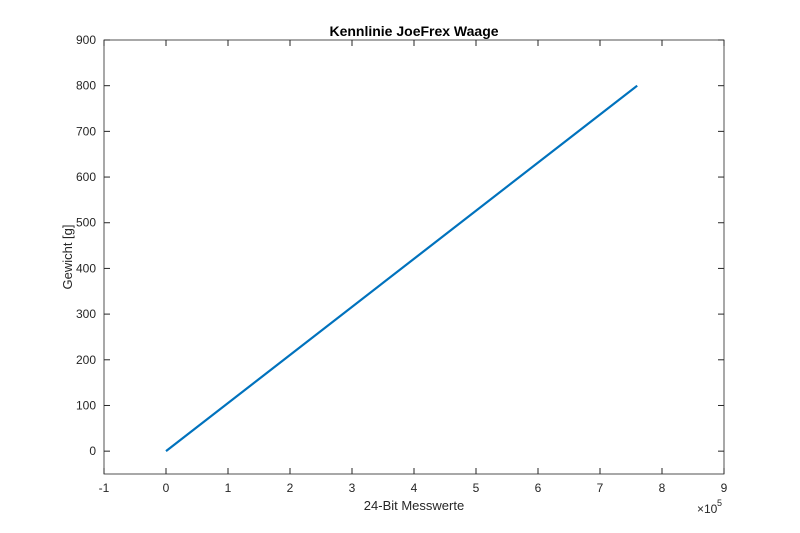  I want to click on y-tick-label: 100, so click(86, 405).